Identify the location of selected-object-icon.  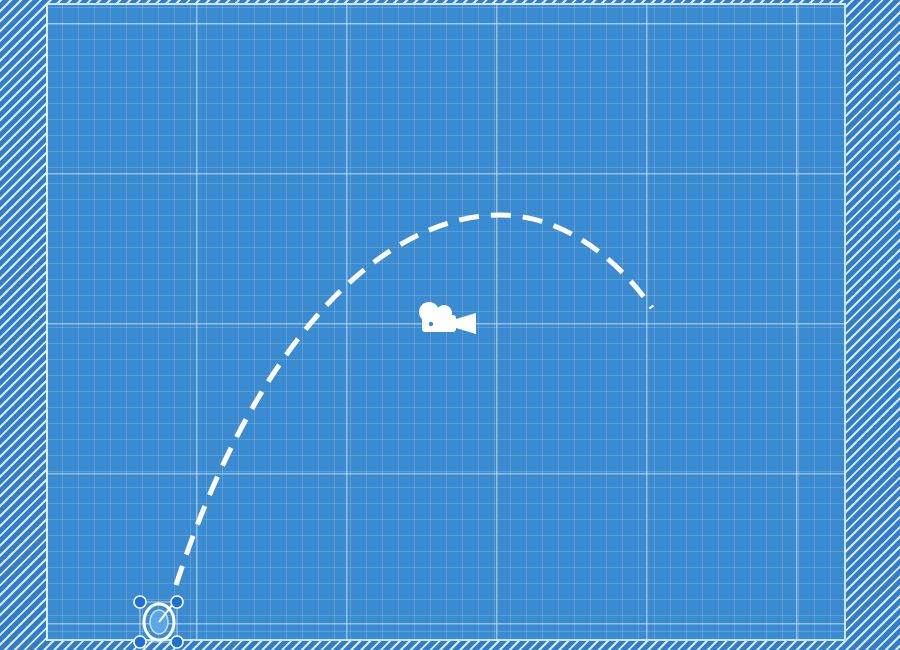
(159, 620).